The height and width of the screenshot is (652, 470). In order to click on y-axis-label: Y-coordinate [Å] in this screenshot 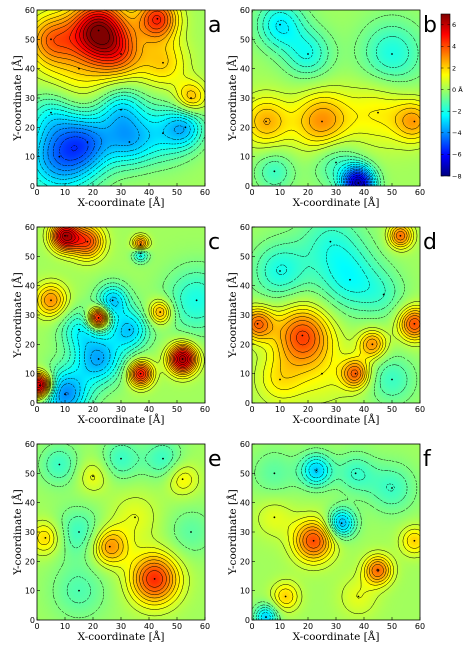, I will do `click(232, 315)`.